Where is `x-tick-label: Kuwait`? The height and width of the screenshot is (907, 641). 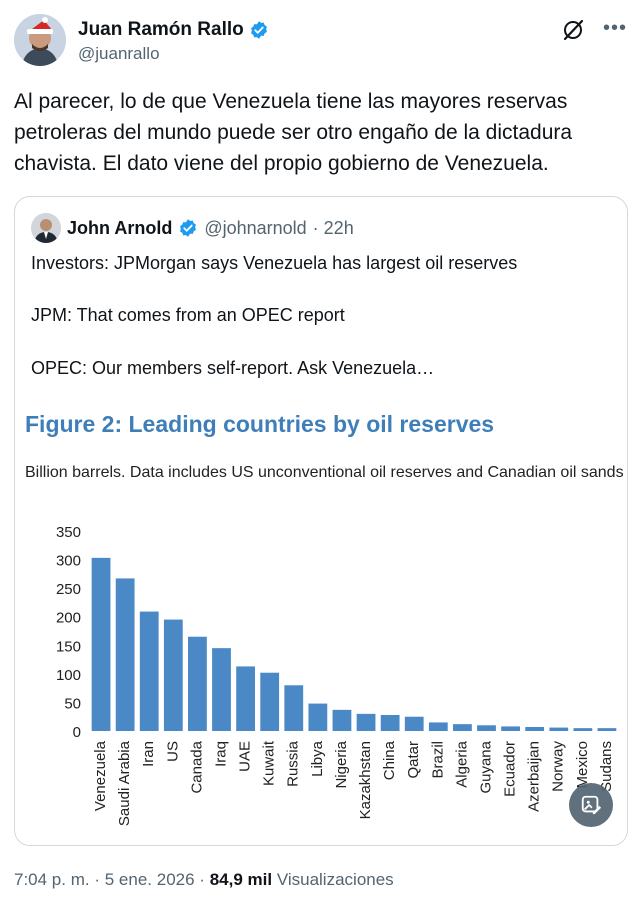 x-tick-label: Kuwait is located at coordinates (269, 763).